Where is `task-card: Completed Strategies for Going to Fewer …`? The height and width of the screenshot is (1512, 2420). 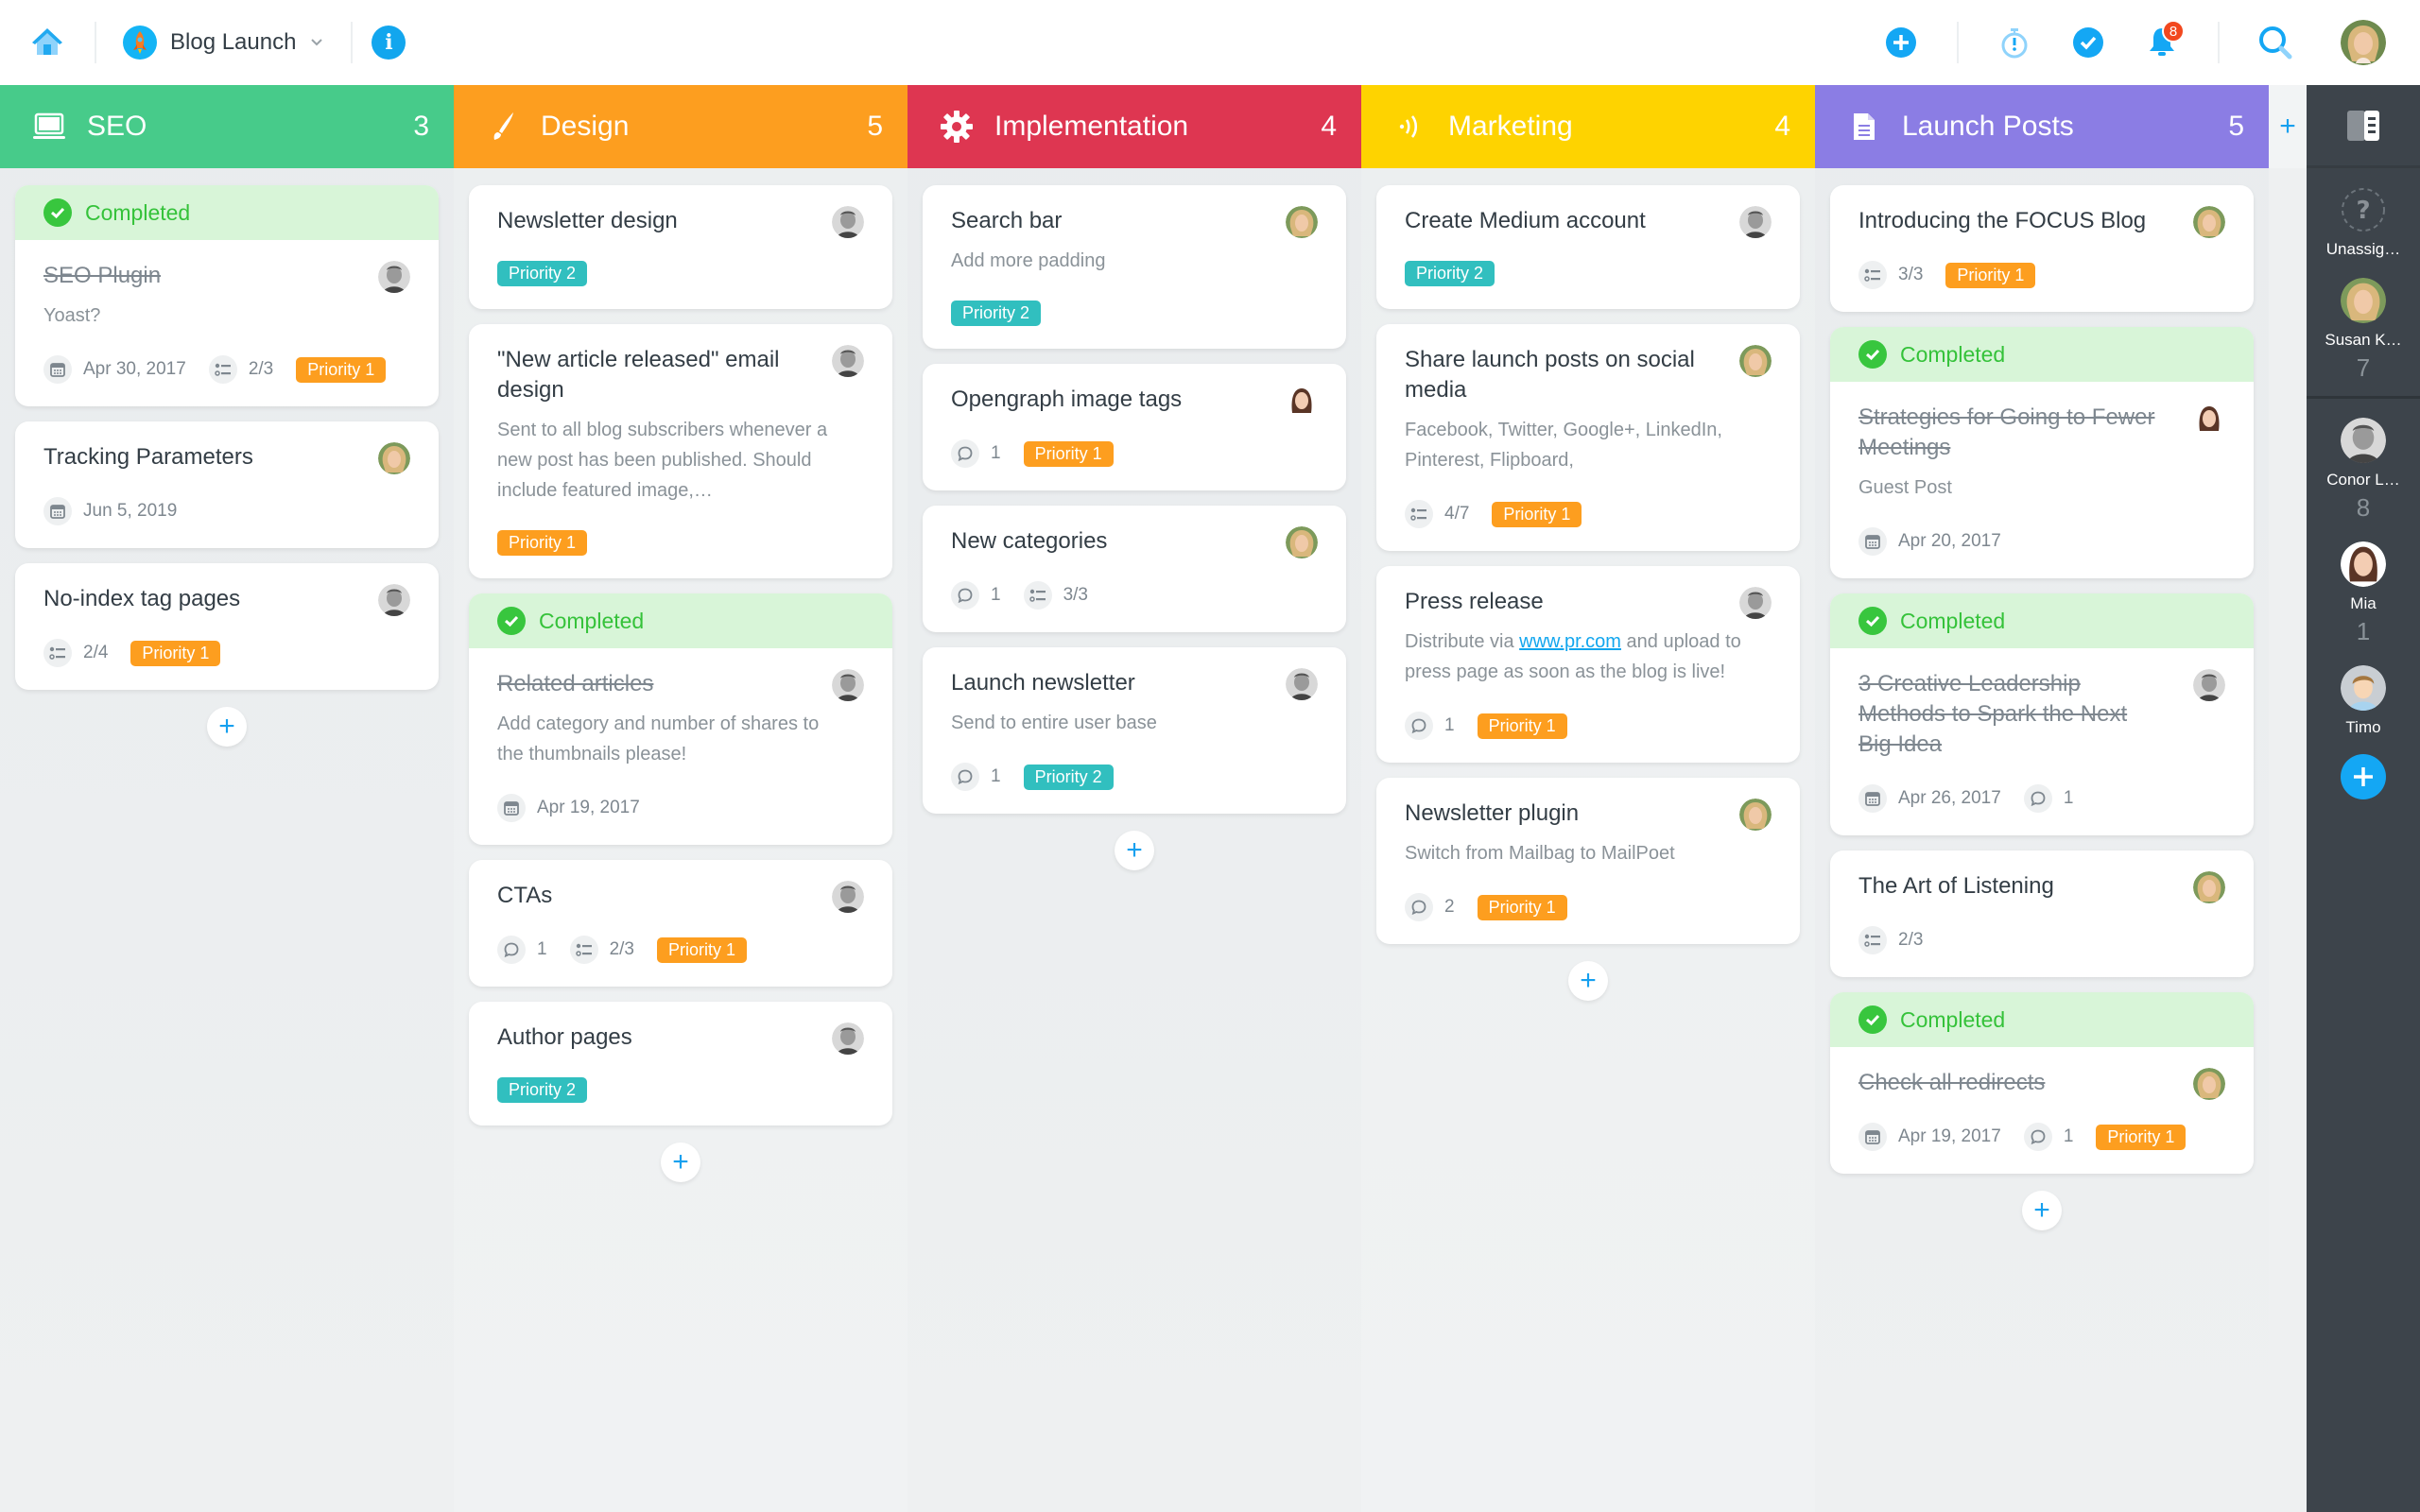
task-card: Completed Strategies for Going to Fewer … is located at coordinates (2042, 452).